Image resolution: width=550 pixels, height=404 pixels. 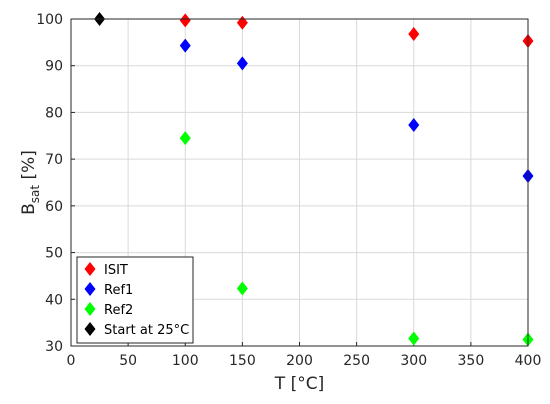 What do you see at coordinates (118, 290) in the screenshot?
I see `legend-label-ref1: Ref1` at bounding box center [118, 290].